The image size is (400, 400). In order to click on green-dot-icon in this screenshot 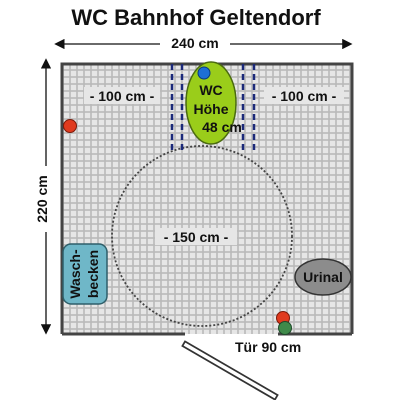, I will do `click(285, 328)`.